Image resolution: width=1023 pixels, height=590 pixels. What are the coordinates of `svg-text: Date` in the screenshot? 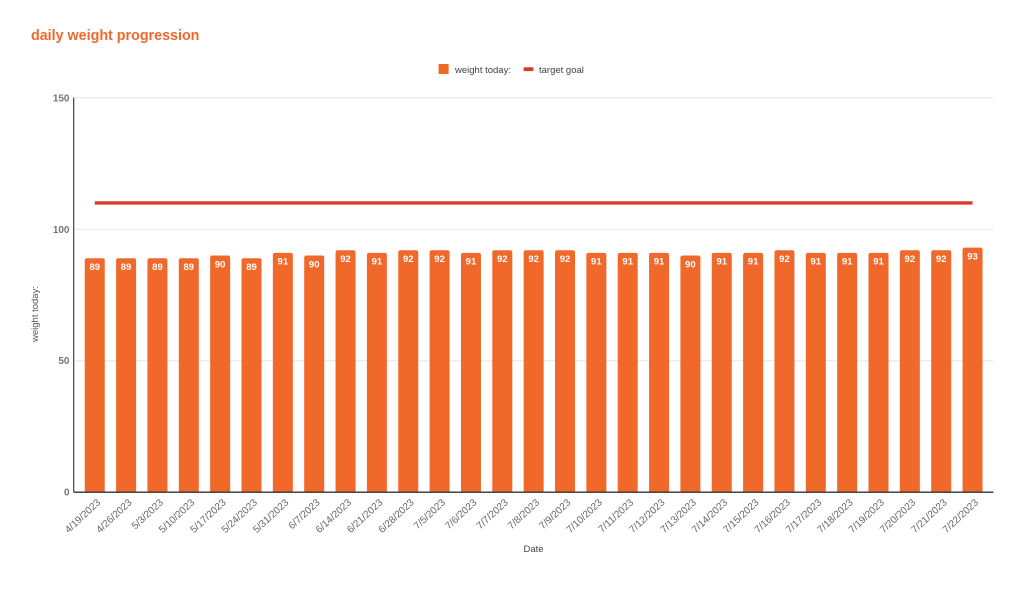 It's located at (533, 549).